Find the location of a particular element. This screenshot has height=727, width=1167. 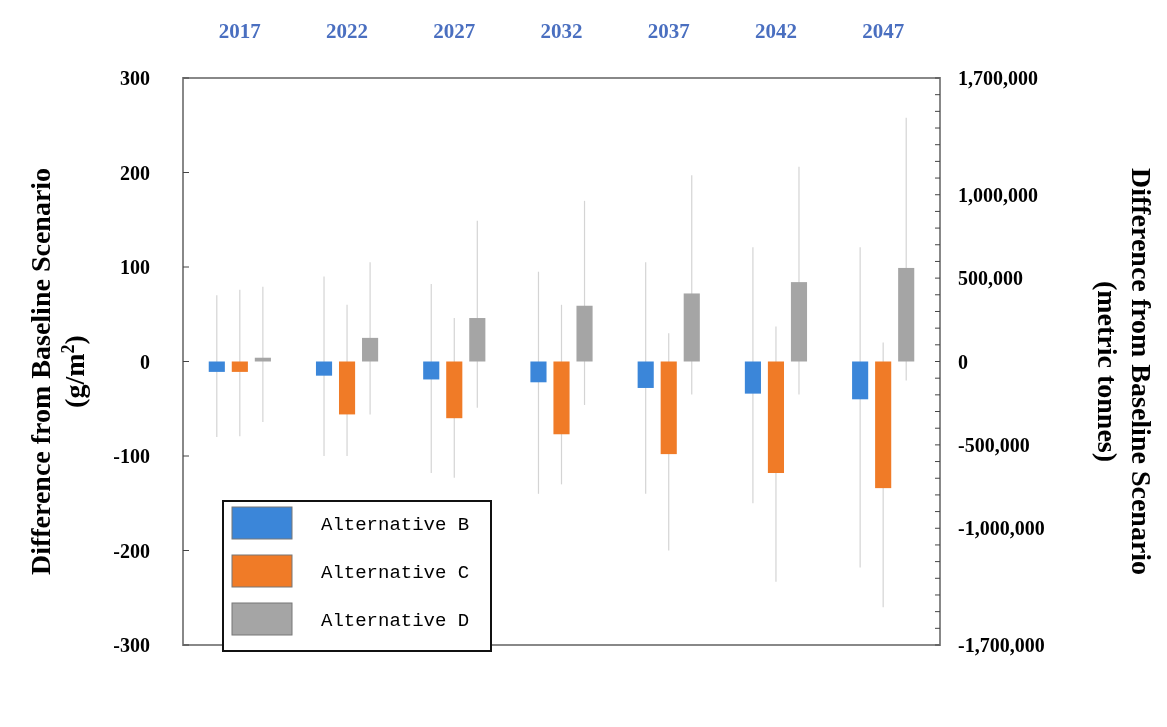

legend-label: Alternative C is located at coordinates (395, 573).